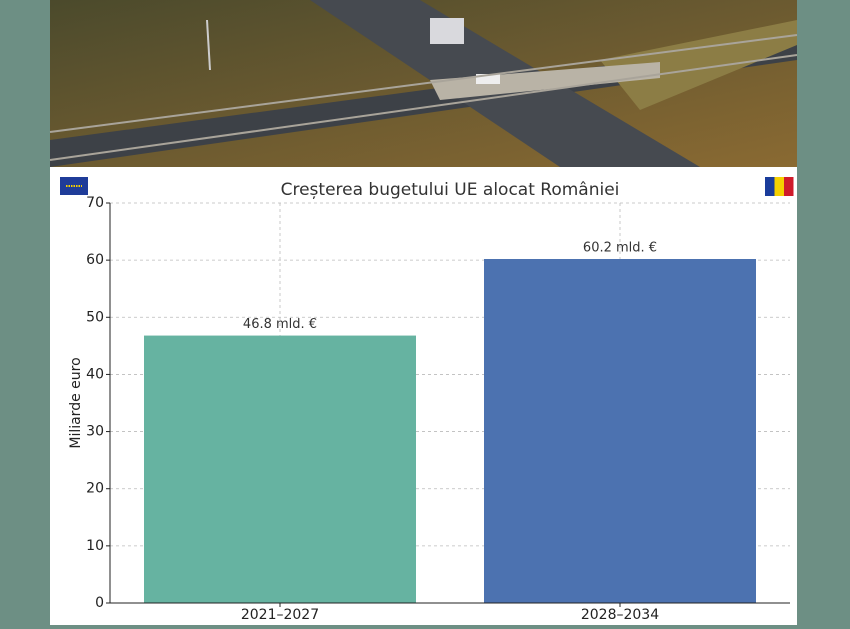 The image size is (850, 629). Describe the element at coordinates (95, 432) in the screenshot. I see `y-tick-label: 30` at that location.